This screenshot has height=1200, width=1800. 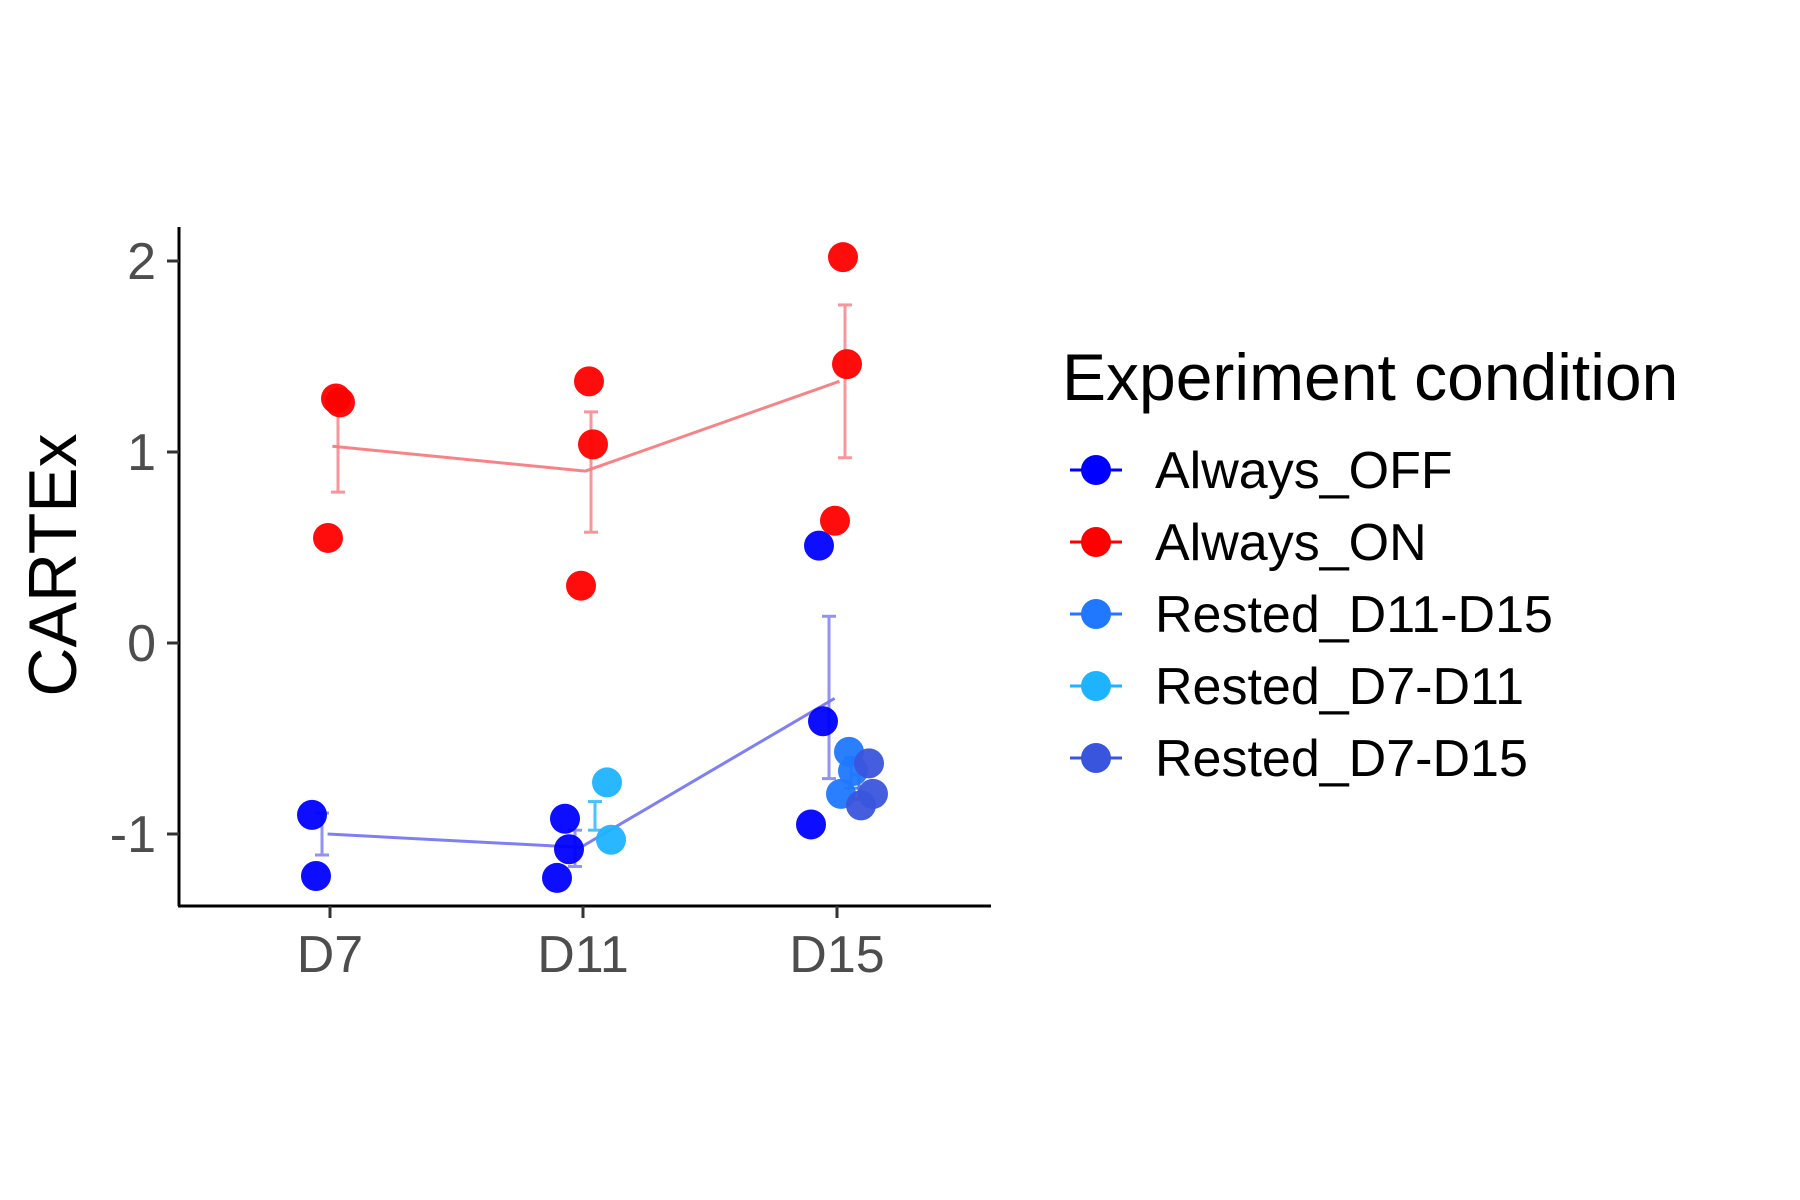 I want to click on legend-item: Always_OFF, so click(x=1261, y=471).